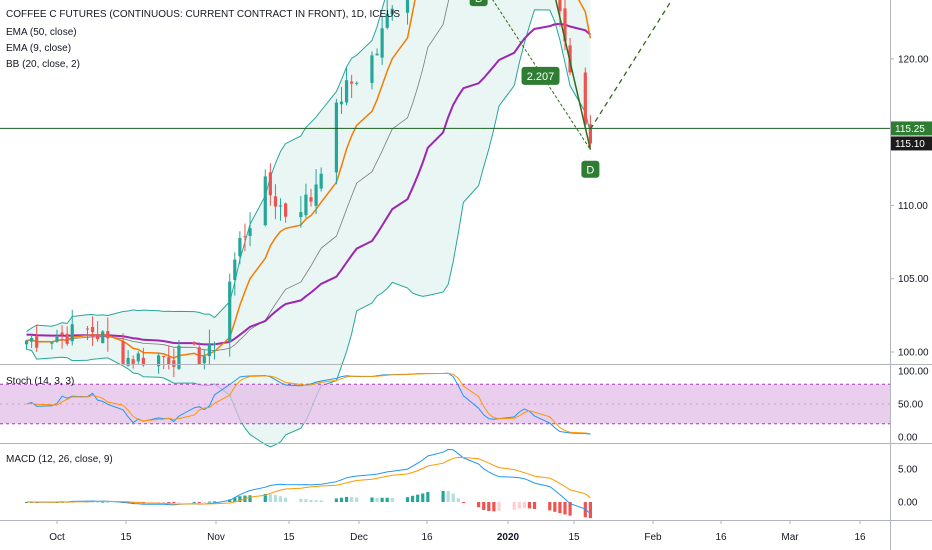 Image resolution: width=932 pixels, height=550 pixels. I want to click on time-axis-label: Dec, so click(359, 537).